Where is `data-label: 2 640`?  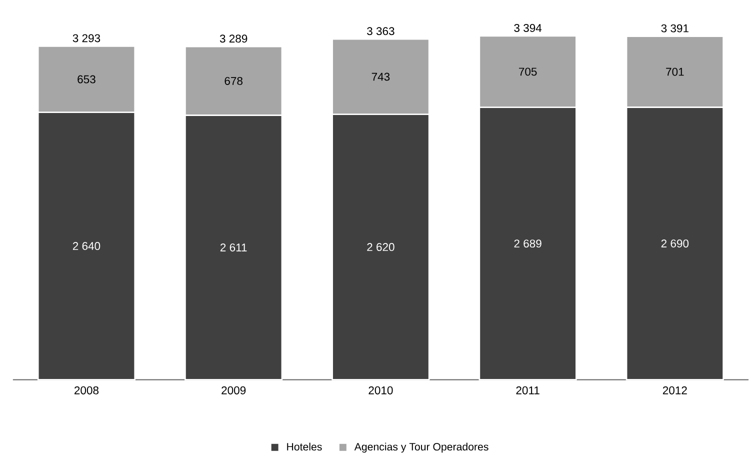 data-label: 2 640 is located at coordinates (86, 246).